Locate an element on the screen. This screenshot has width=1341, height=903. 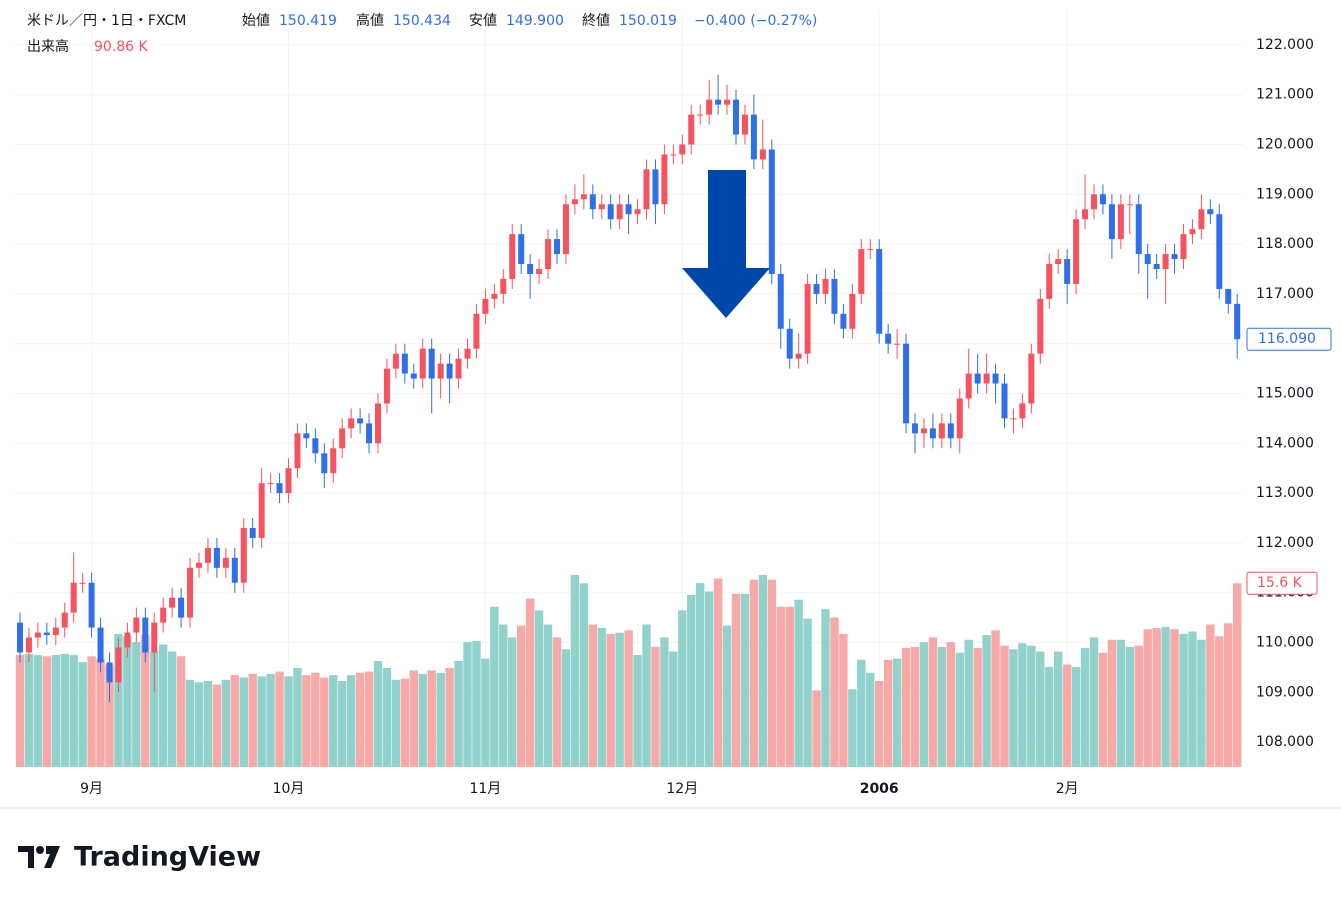
y-tick-label: 110.000 is located at coordinates (1285, 643).